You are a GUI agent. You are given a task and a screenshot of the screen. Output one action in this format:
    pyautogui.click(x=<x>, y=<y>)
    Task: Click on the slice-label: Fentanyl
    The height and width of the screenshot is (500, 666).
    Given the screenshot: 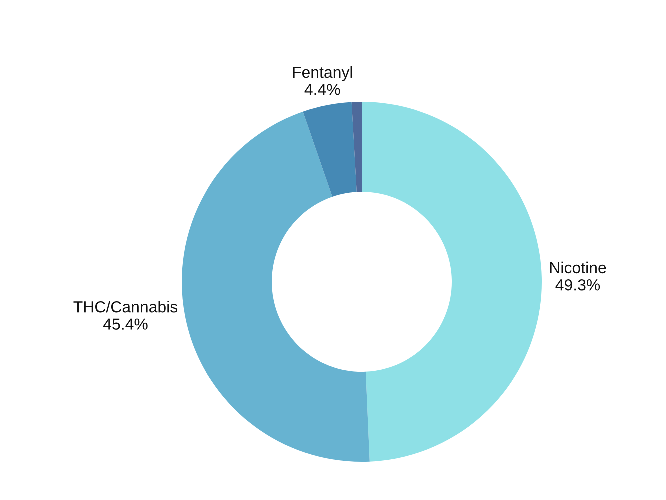 What is the action you would take?
    pyautogui.click(x=322, y=74)
    